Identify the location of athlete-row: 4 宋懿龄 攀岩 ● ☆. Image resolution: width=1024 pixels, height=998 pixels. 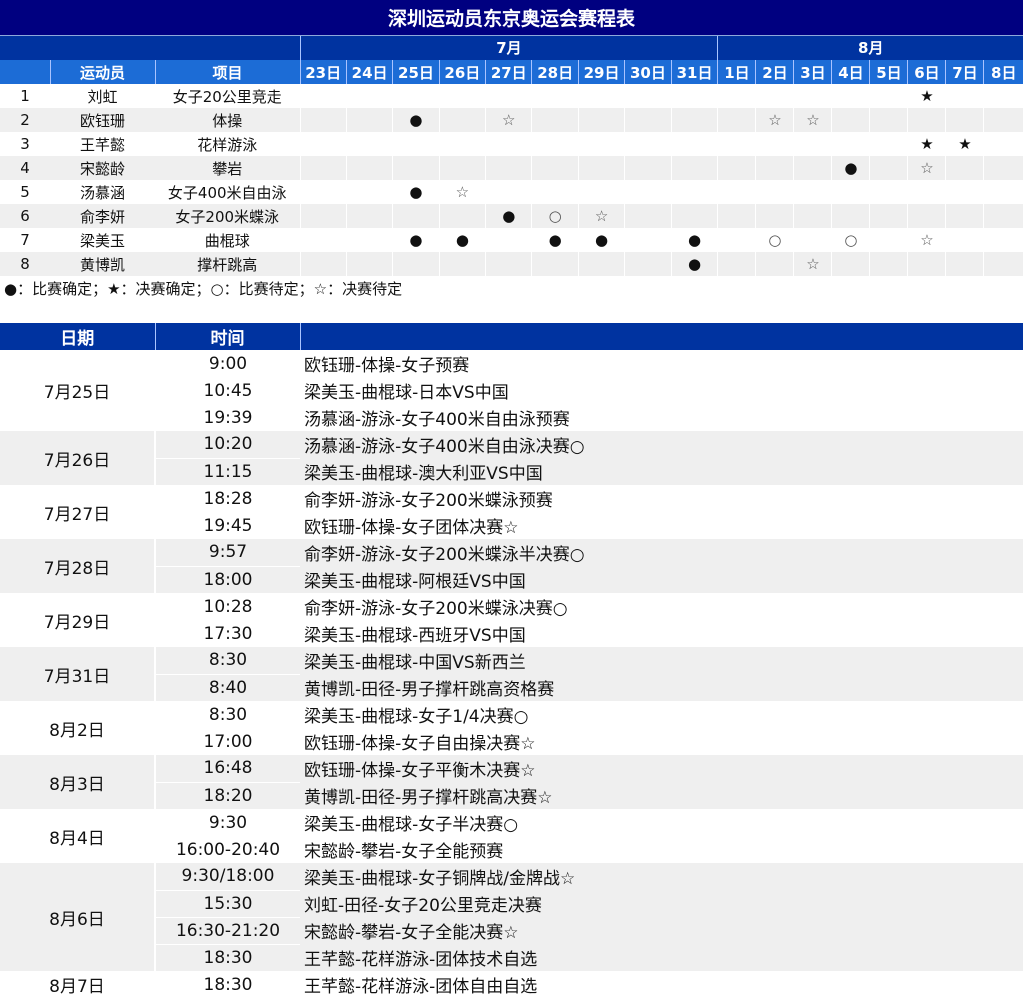
(512, 168).